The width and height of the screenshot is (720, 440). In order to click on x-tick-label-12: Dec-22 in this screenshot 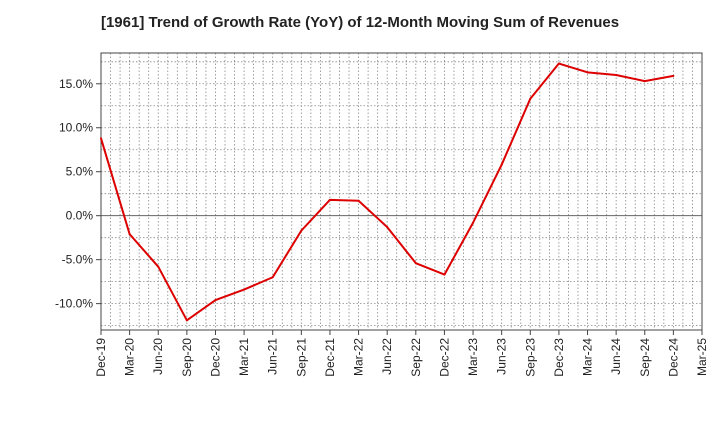, I will do `click(444, 357)`.